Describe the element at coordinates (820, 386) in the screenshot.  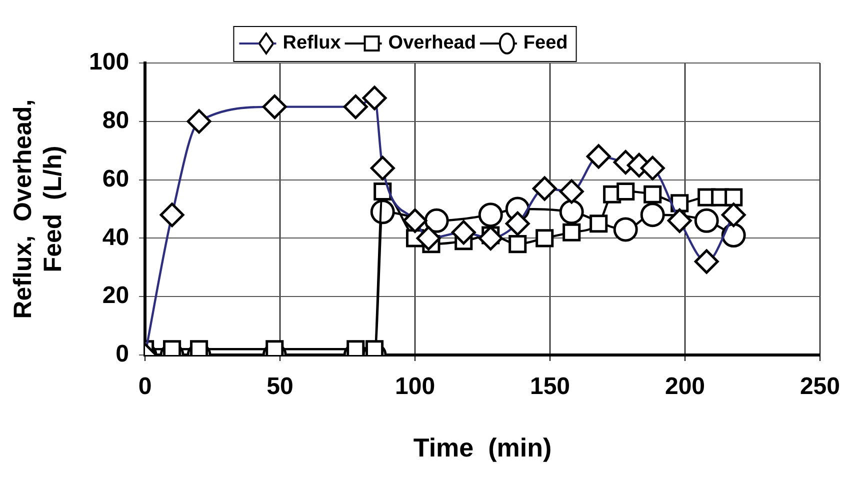
I see `x-tick-label: 250` at that location.